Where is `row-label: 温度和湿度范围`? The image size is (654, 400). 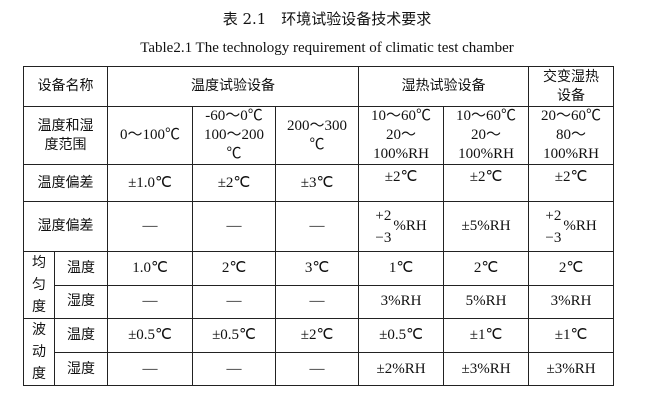 row-label: 温度和湿度范围 is located at coordinates (65, 135).